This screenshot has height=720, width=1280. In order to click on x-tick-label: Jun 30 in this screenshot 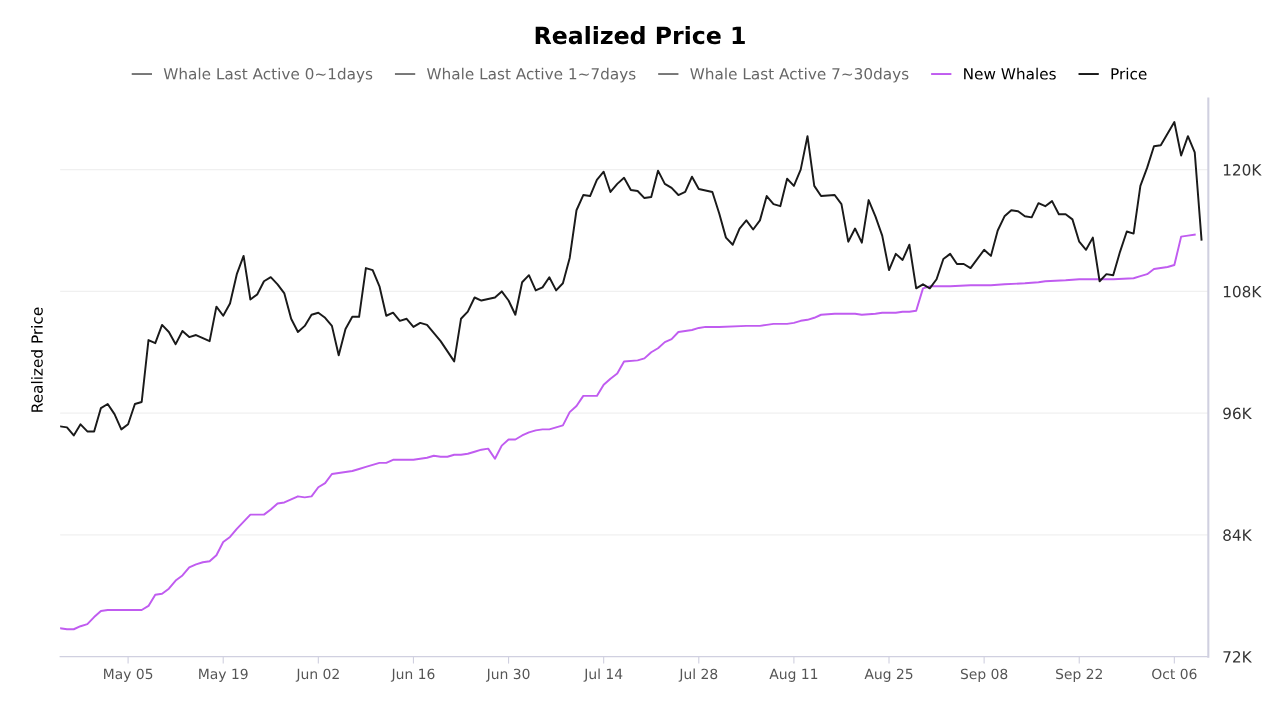, I will do `click(507, 675)`.